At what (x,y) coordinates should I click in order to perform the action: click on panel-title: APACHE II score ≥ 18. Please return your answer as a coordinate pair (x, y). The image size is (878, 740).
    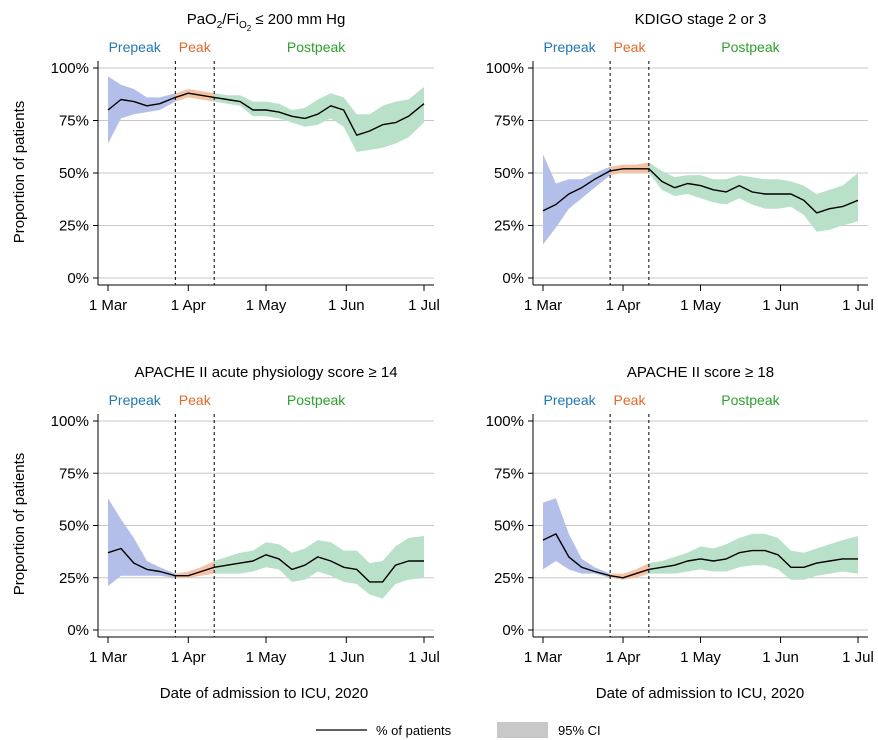
    Looking at the image, I should click on (700, 372).